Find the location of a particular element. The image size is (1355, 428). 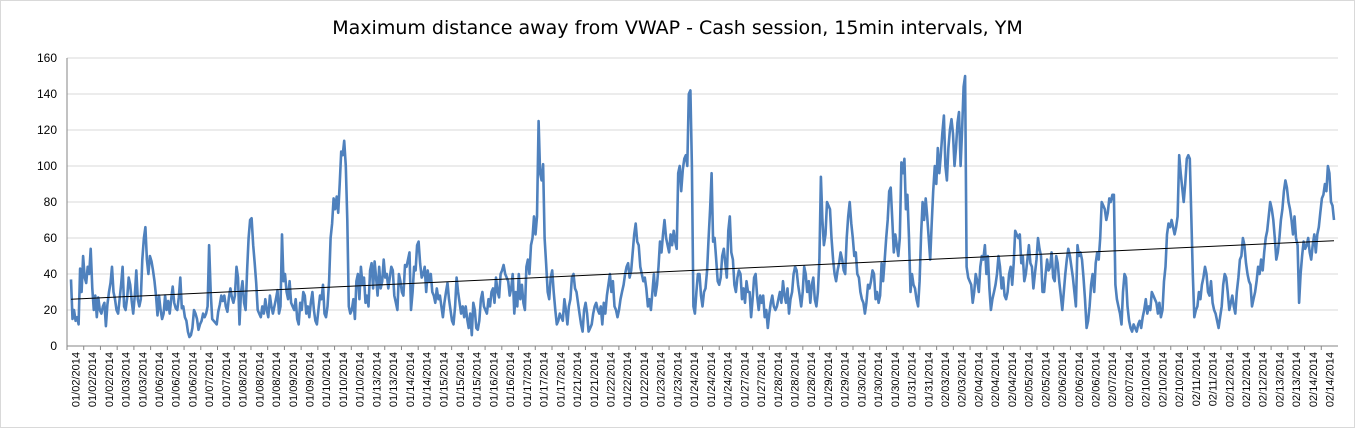

y-tick-label: 120 is located at coordinates (47, 130).